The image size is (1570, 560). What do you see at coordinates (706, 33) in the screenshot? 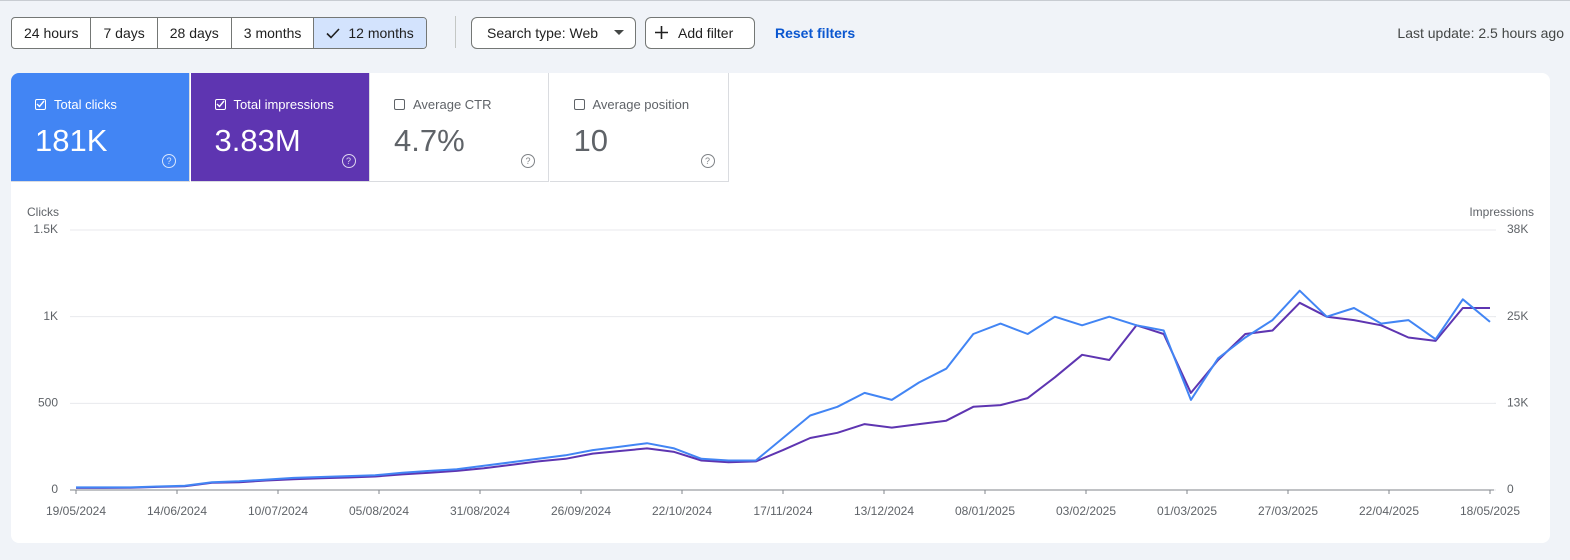
I see `add-filter-label: Add filter` at bounding box center [706, 33].